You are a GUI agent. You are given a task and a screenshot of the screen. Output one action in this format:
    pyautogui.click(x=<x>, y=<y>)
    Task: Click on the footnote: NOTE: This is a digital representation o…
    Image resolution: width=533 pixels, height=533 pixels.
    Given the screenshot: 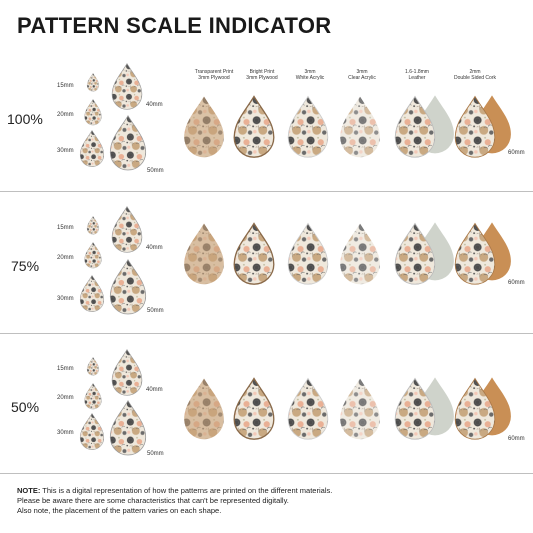 What is the action you would take?
    pyautogui.click(x=174, y=501)
    